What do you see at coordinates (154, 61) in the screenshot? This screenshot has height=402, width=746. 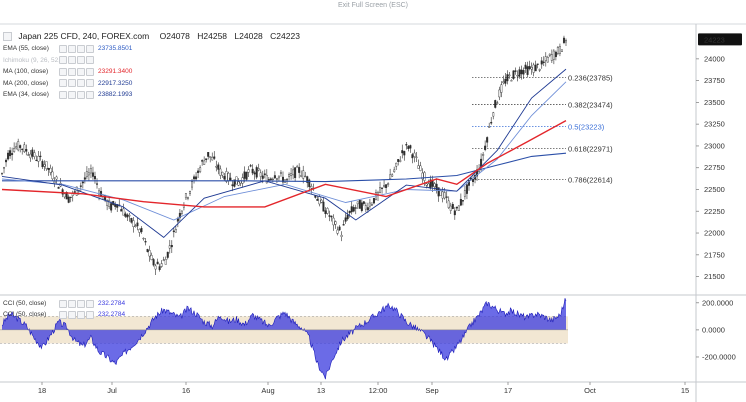 I see `indicator-row: Ichimoku (9, 26, 52, 26)` at bounding box center [154, 61].